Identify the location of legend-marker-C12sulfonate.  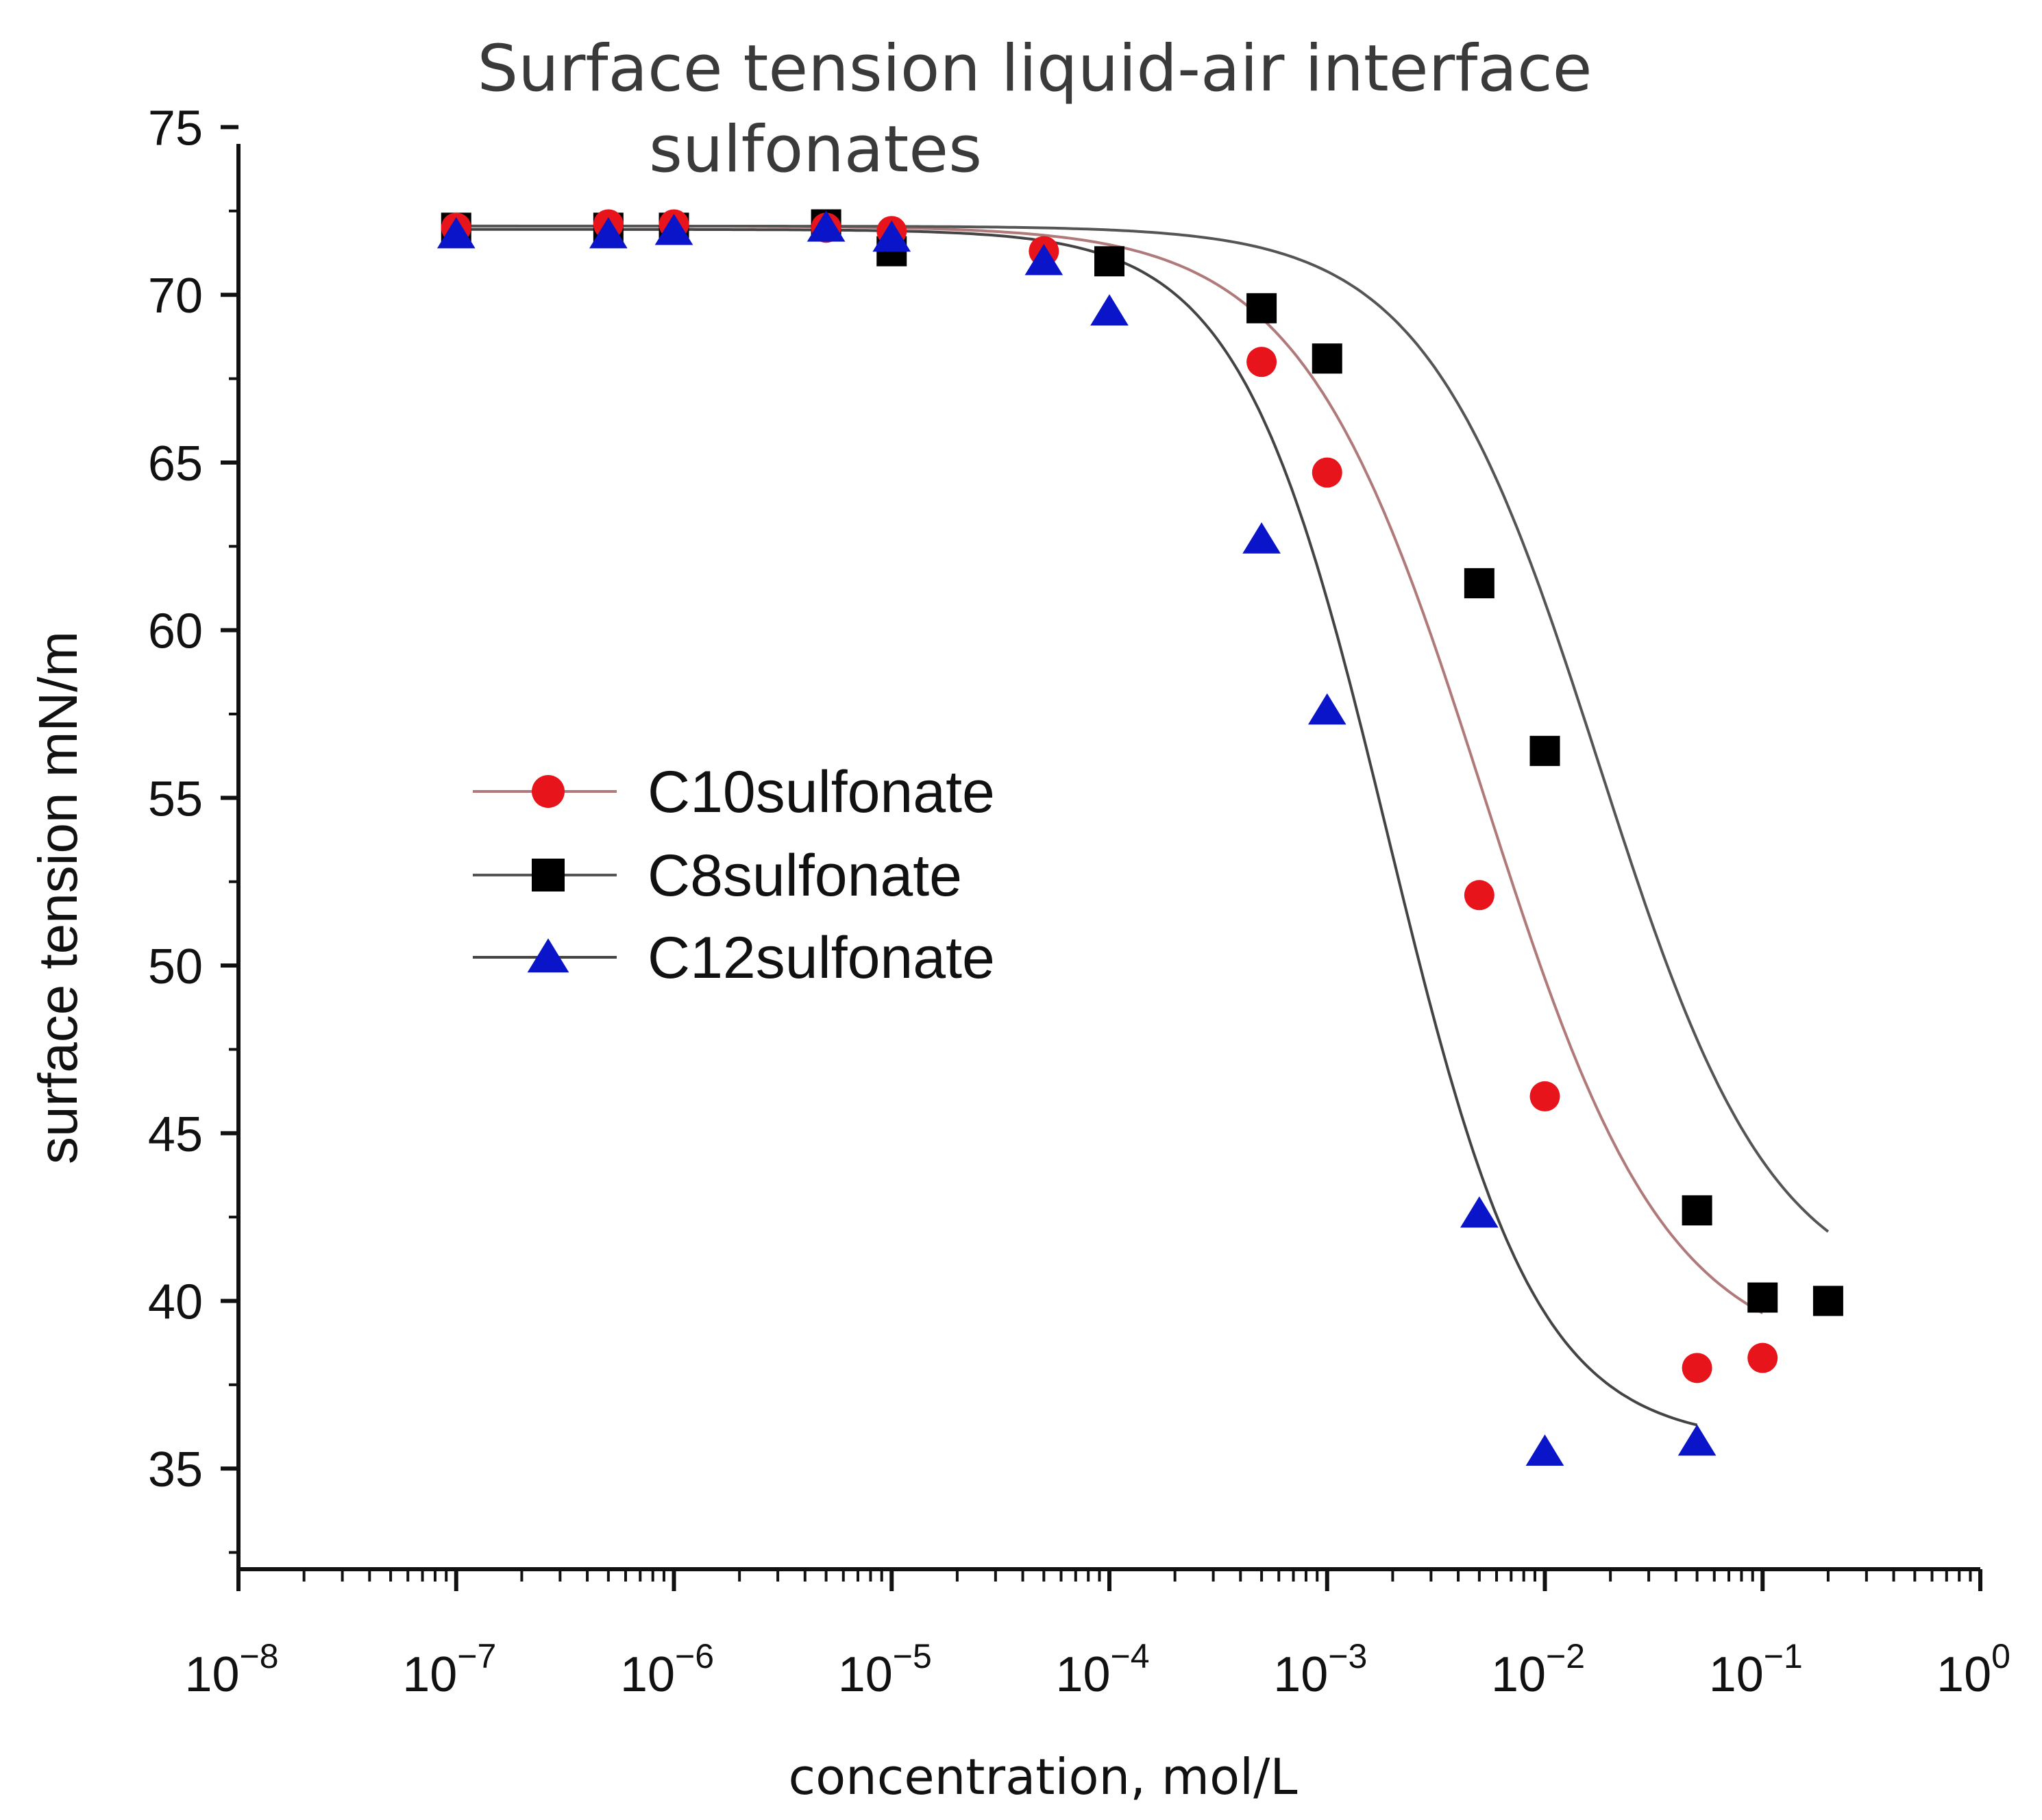
(548, 955).